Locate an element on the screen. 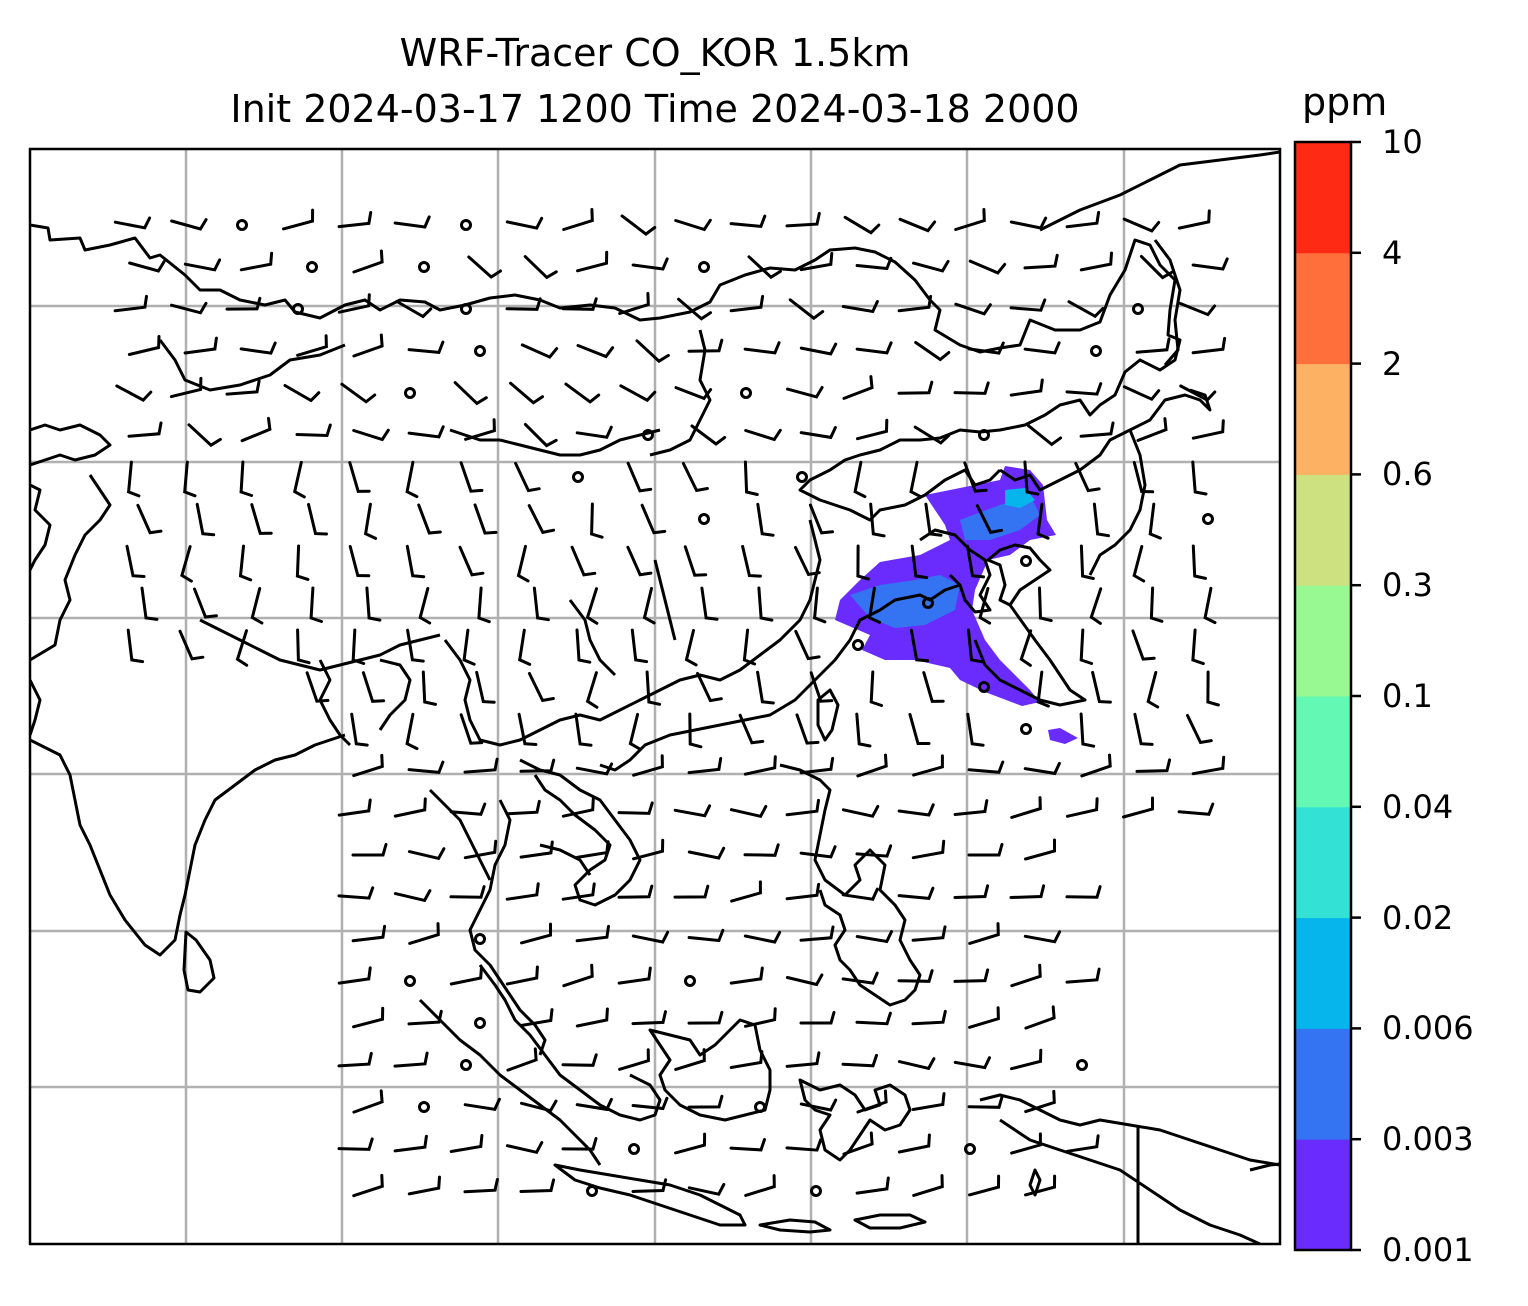 Image resolution: width=1528 pixels, height=1306 pixels. colorbar-tick-label: 0.1 is located at coordinates (1407, 696).